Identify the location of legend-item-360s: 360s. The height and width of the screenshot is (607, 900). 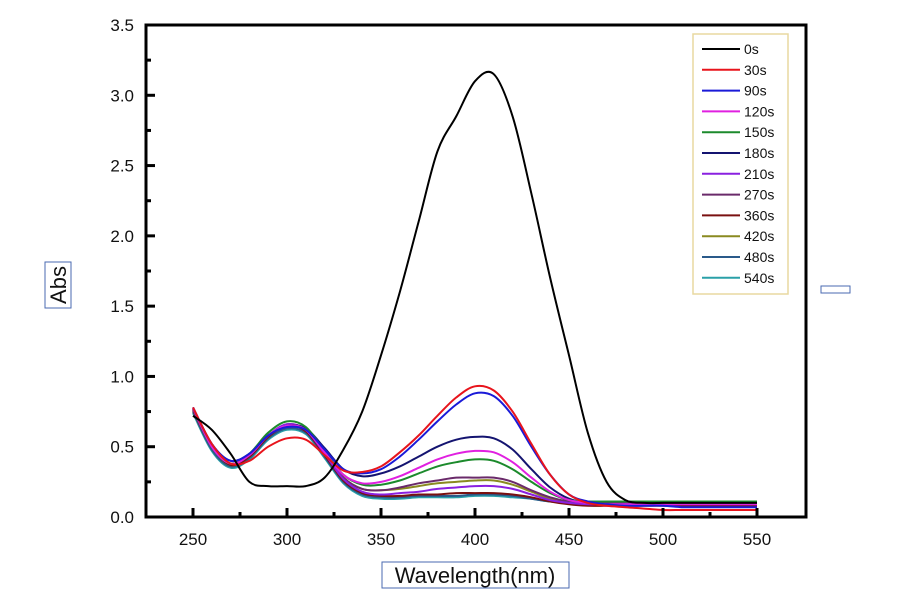
(738, 215).